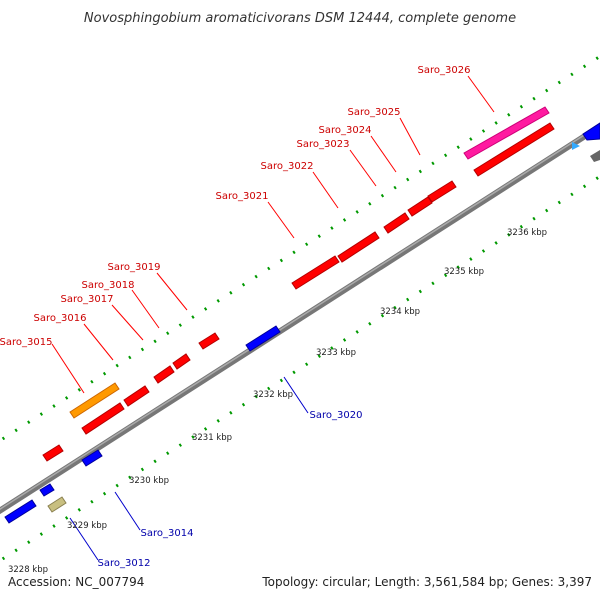 The height and width of the screenshot is (600, 600). I want to click on gene-edge-marker, so click(576, 146).